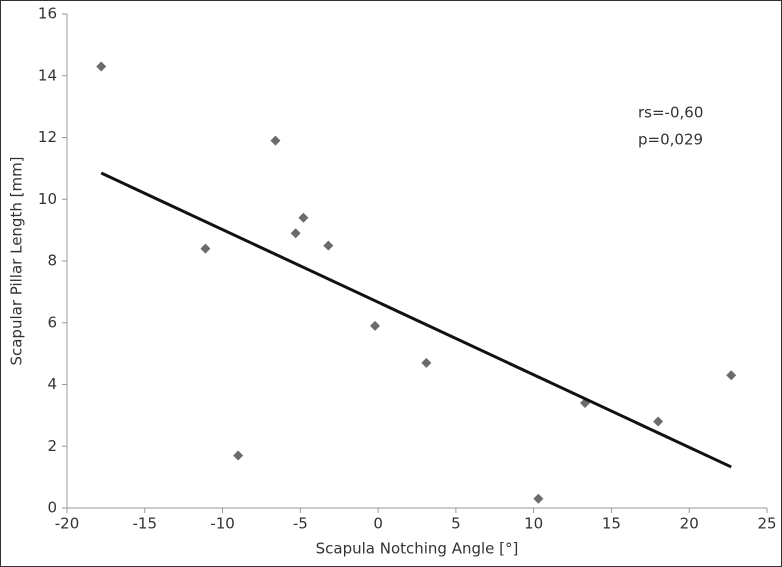 This screenshot has height=567, width=782. I want to click on y-axis-title: Scapular Pillar Length [mm], so click(17, 260).